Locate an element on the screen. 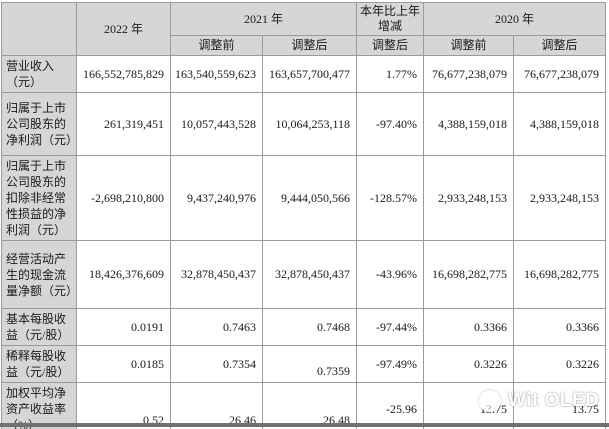  header-row-adjustments: 调整前 调整后 调整后 调整前 调整后 is located at coordinates (304, 45).